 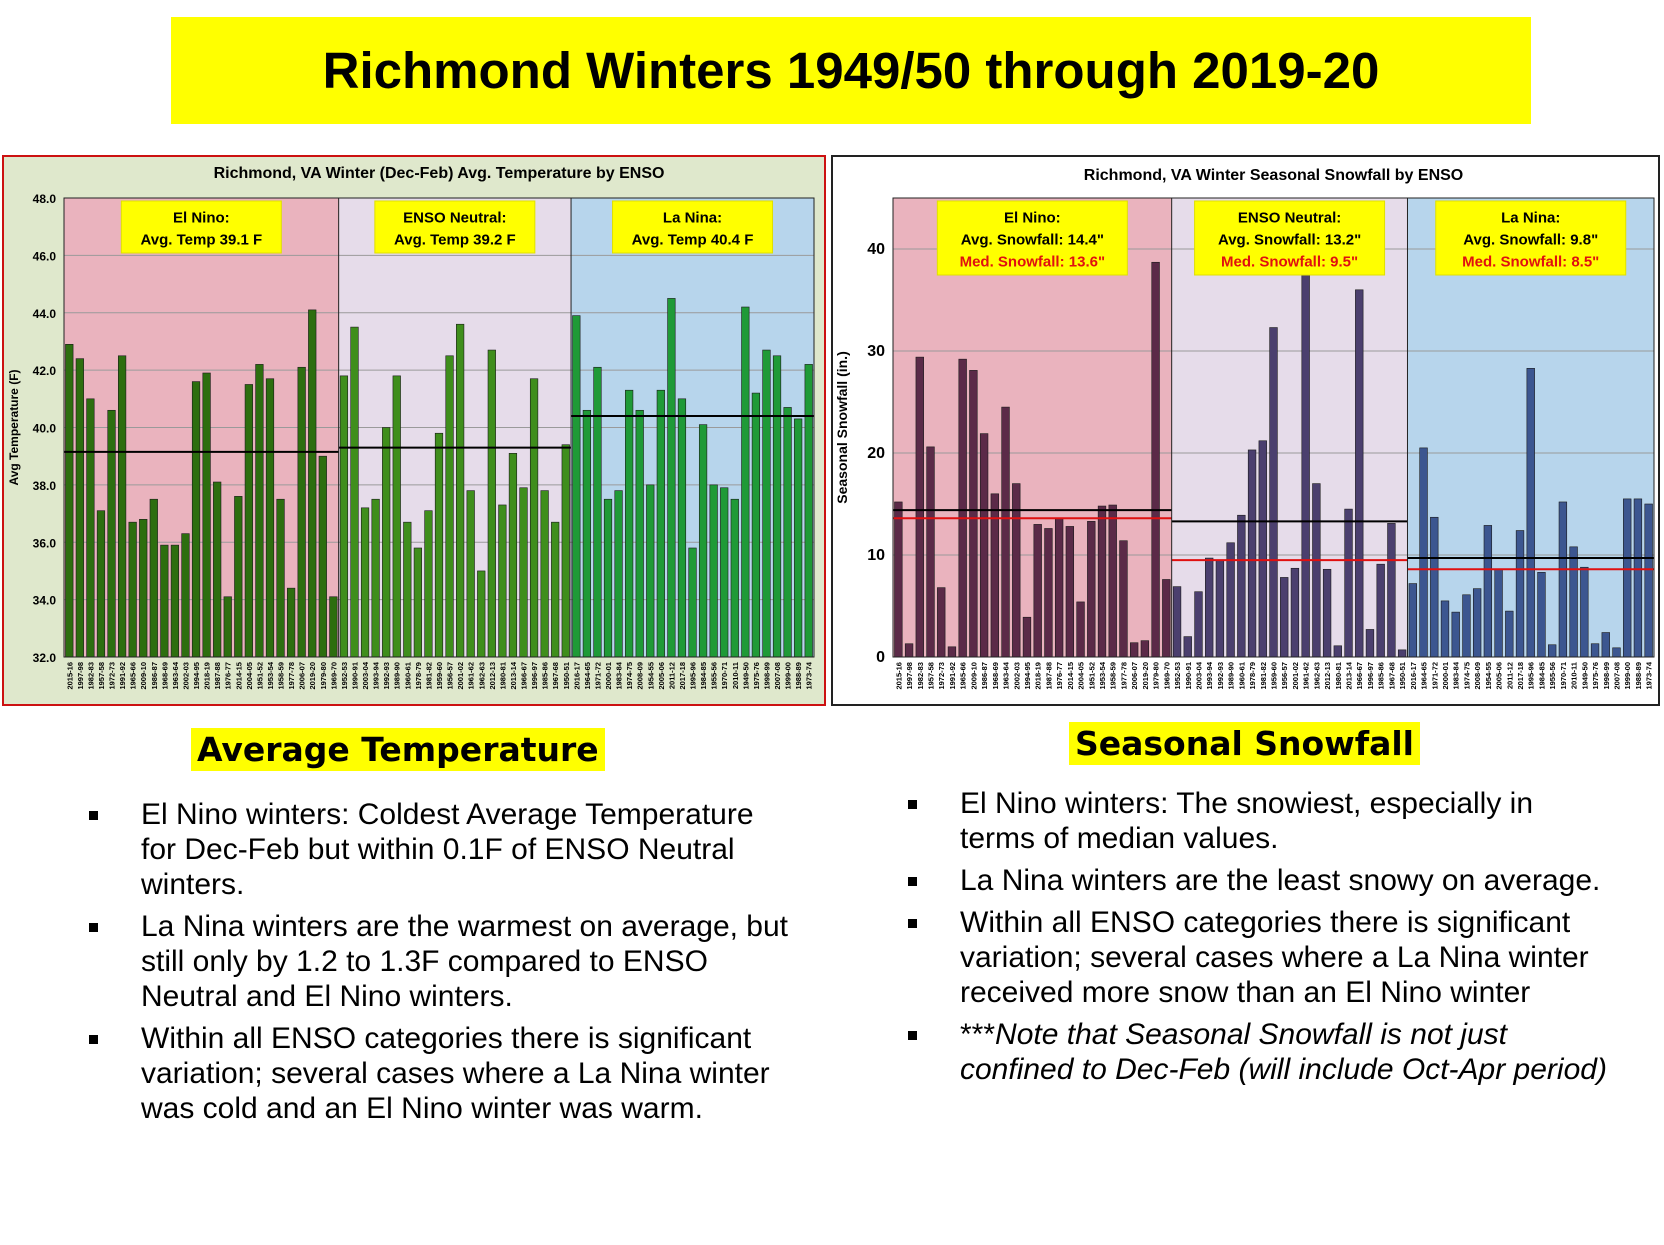 What do you see at coordinates (154, 676) in the screenshot?
I see `x-tick-label: 1986-87` at bounding box center [154, 676].